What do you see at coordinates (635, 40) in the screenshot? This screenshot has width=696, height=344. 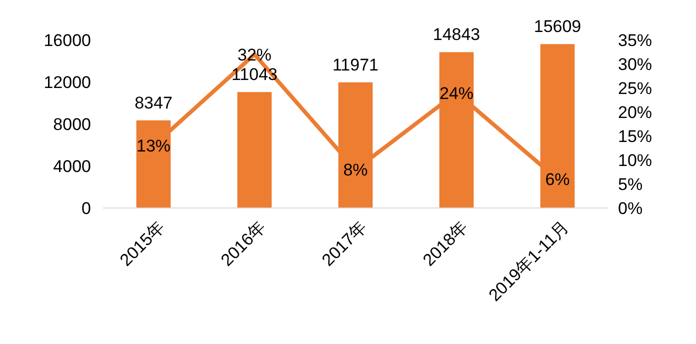 I see `y2-tick-label: 35%` at bounding box center [635, 40].